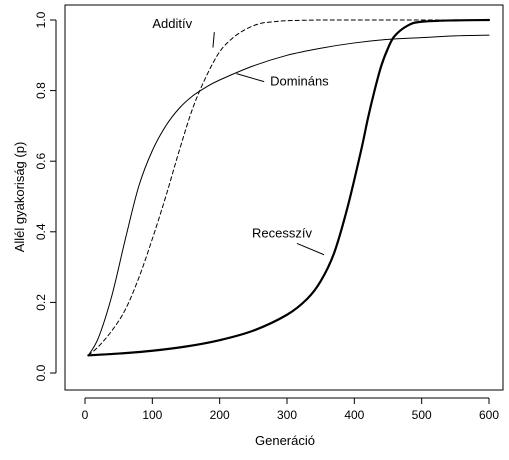 The width and height of the screenshot is (509, 460). What do you see at coordinates (422, 415) in the screenshot?
I see `x-tick-label: 500` at bounding box center [422, 415].